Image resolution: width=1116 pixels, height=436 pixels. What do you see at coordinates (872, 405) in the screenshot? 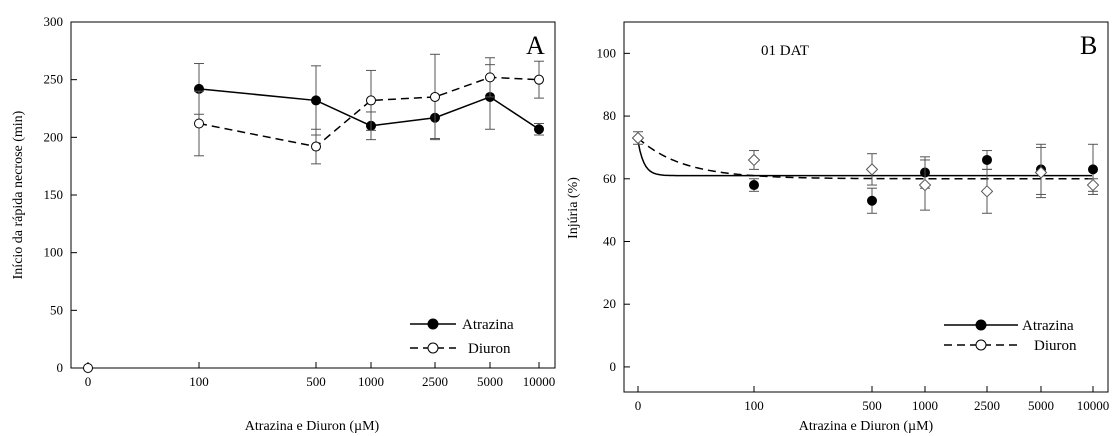
I see `panel-b-x-tick-label: 500` at bounding box center [872, 405].